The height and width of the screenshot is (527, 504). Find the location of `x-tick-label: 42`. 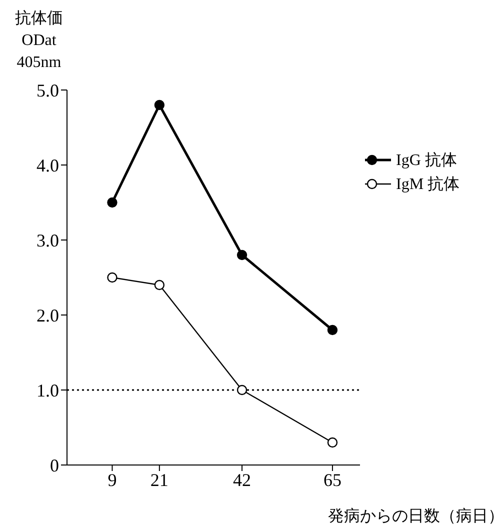

x-tick-label: 42 is located at coordinates (242, 480).